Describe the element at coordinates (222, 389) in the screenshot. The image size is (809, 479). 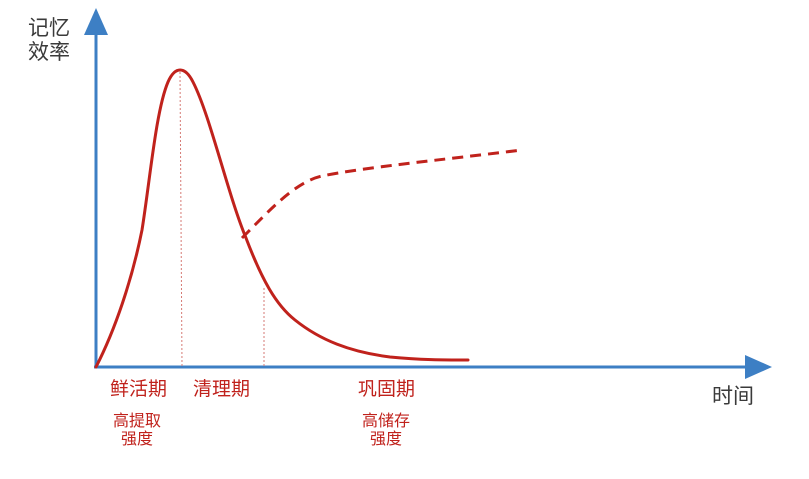
I see `phase-label-cleanup: 清理期` at that location.